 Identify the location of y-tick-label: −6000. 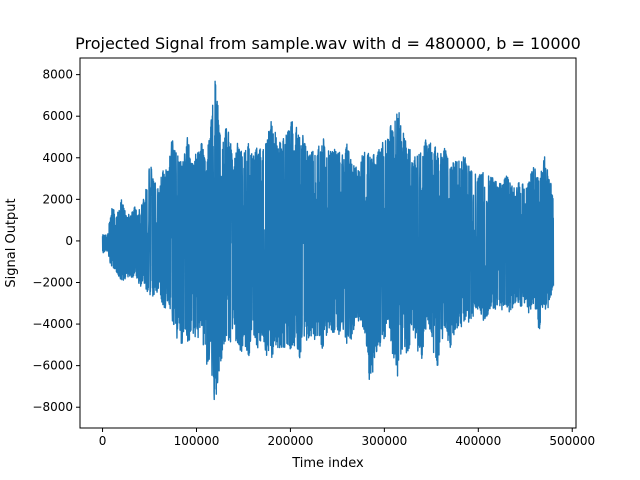
(52, 366).